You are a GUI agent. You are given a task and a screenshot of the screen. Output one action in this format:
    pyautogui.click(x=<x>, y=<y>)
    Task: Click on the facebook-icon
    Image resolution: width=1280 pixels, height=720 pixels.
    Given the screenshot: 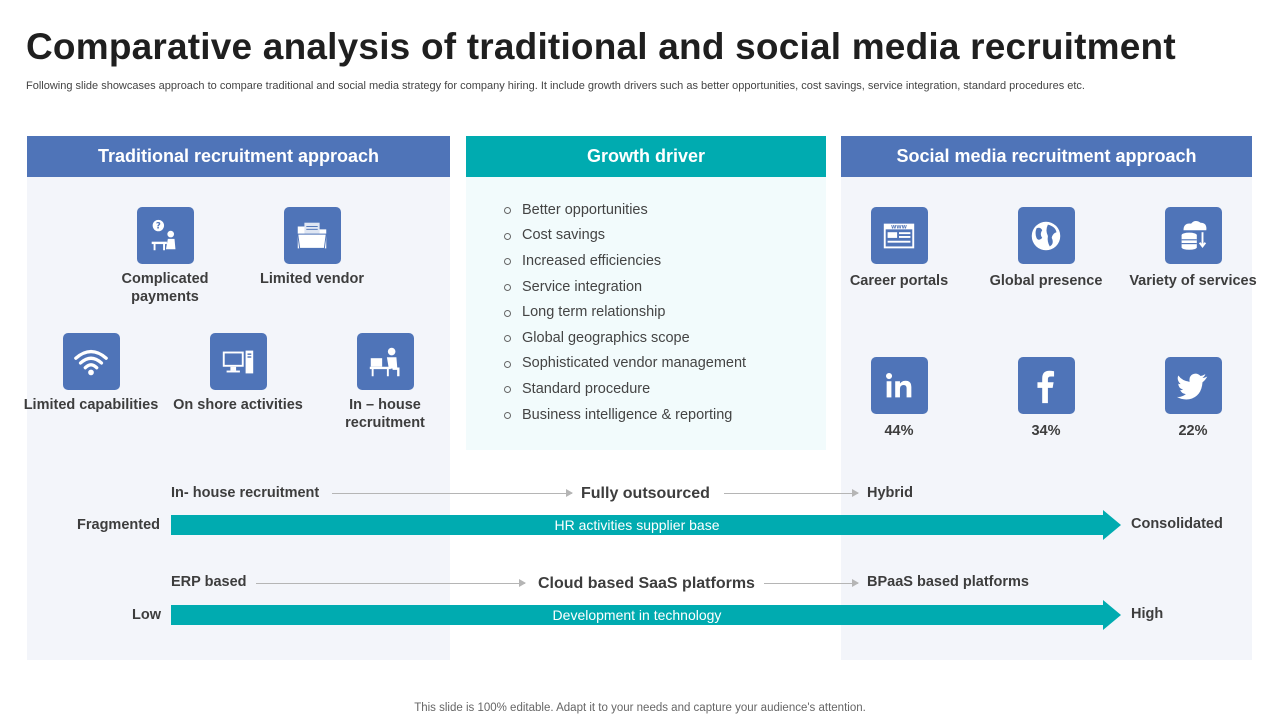 What is the action you would take?
    pyautogui.click(x=1046, y=385)
    